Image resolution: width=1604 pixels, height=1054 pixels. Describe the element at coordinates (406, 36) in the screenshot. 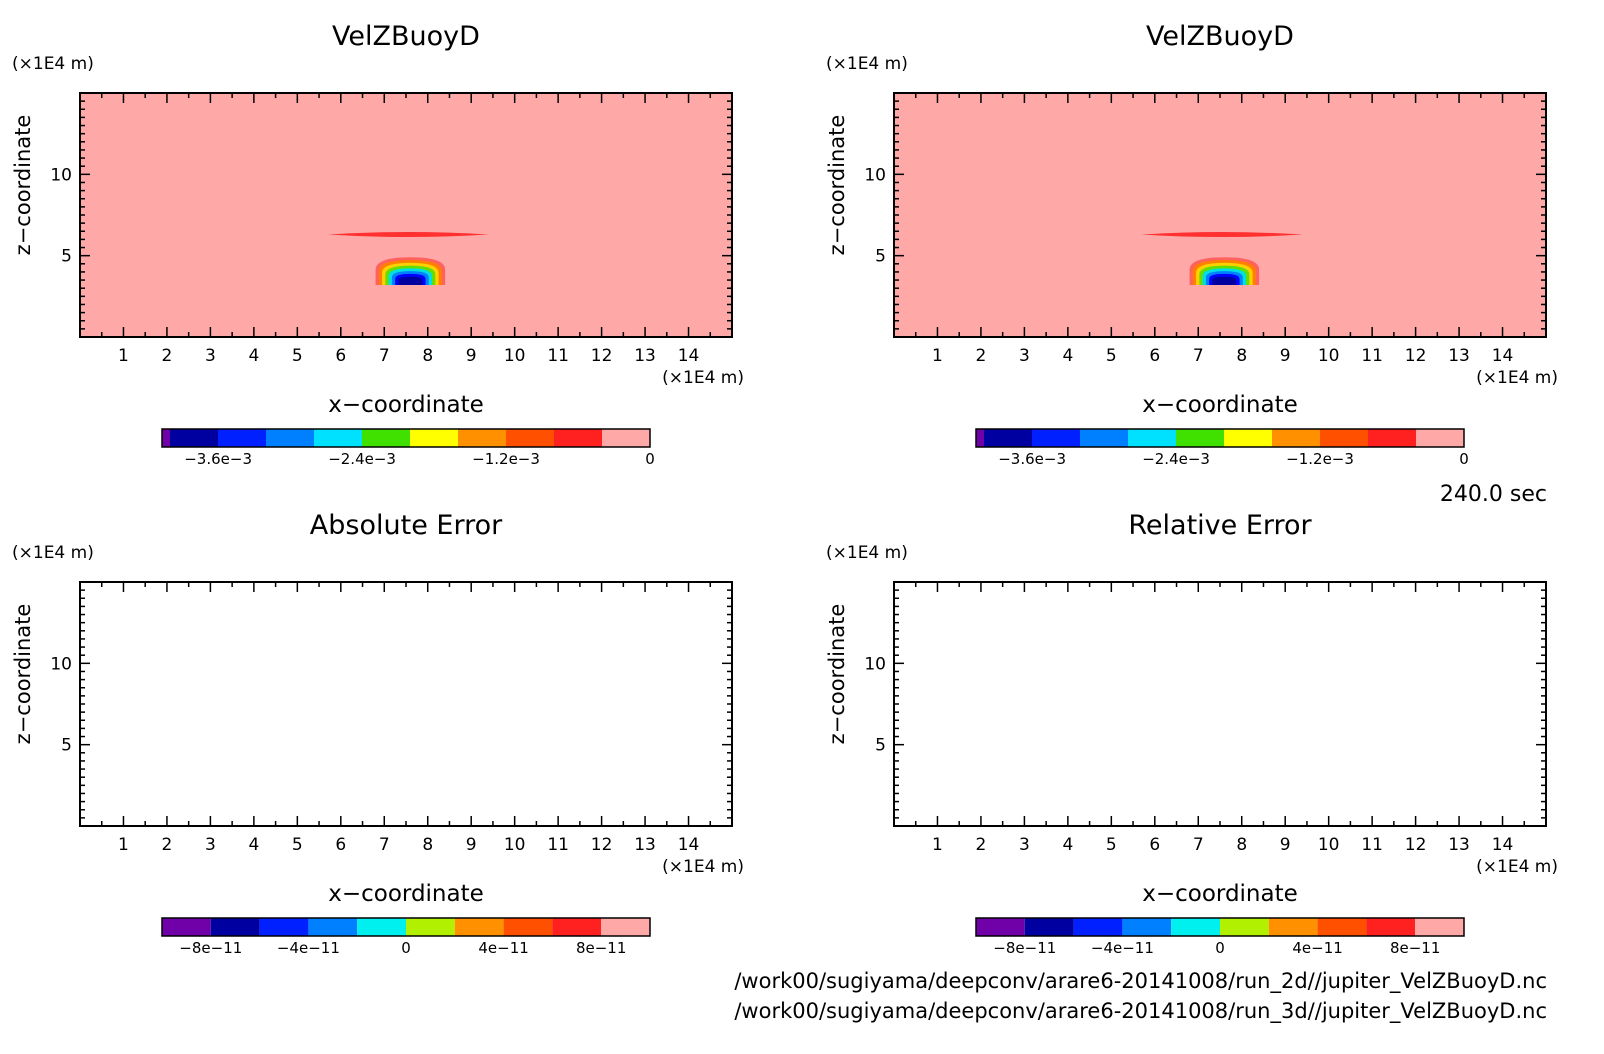

I see `chart-title: VelZBuoyD` at that location.